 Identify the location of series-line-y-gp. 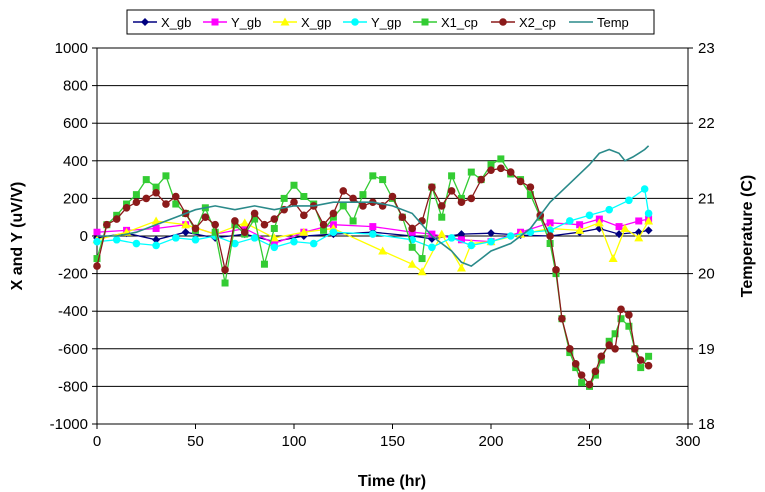
(373, 218).